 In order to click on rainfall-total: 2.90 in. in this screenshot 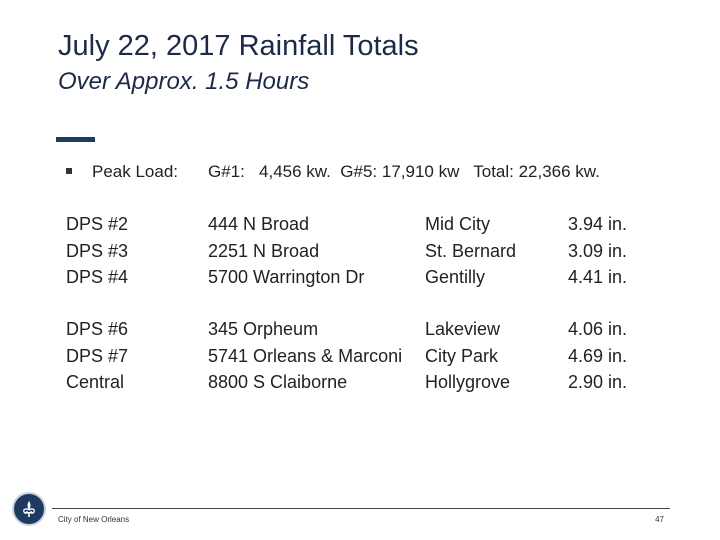, I will do `click(598, 382)`.